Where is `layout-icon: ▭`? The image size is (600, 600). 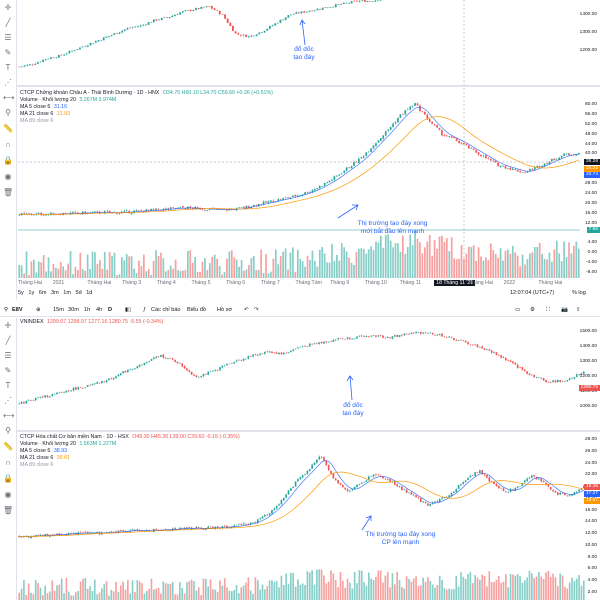
layout-icon: ▭ is located at coordinates (518, 310).